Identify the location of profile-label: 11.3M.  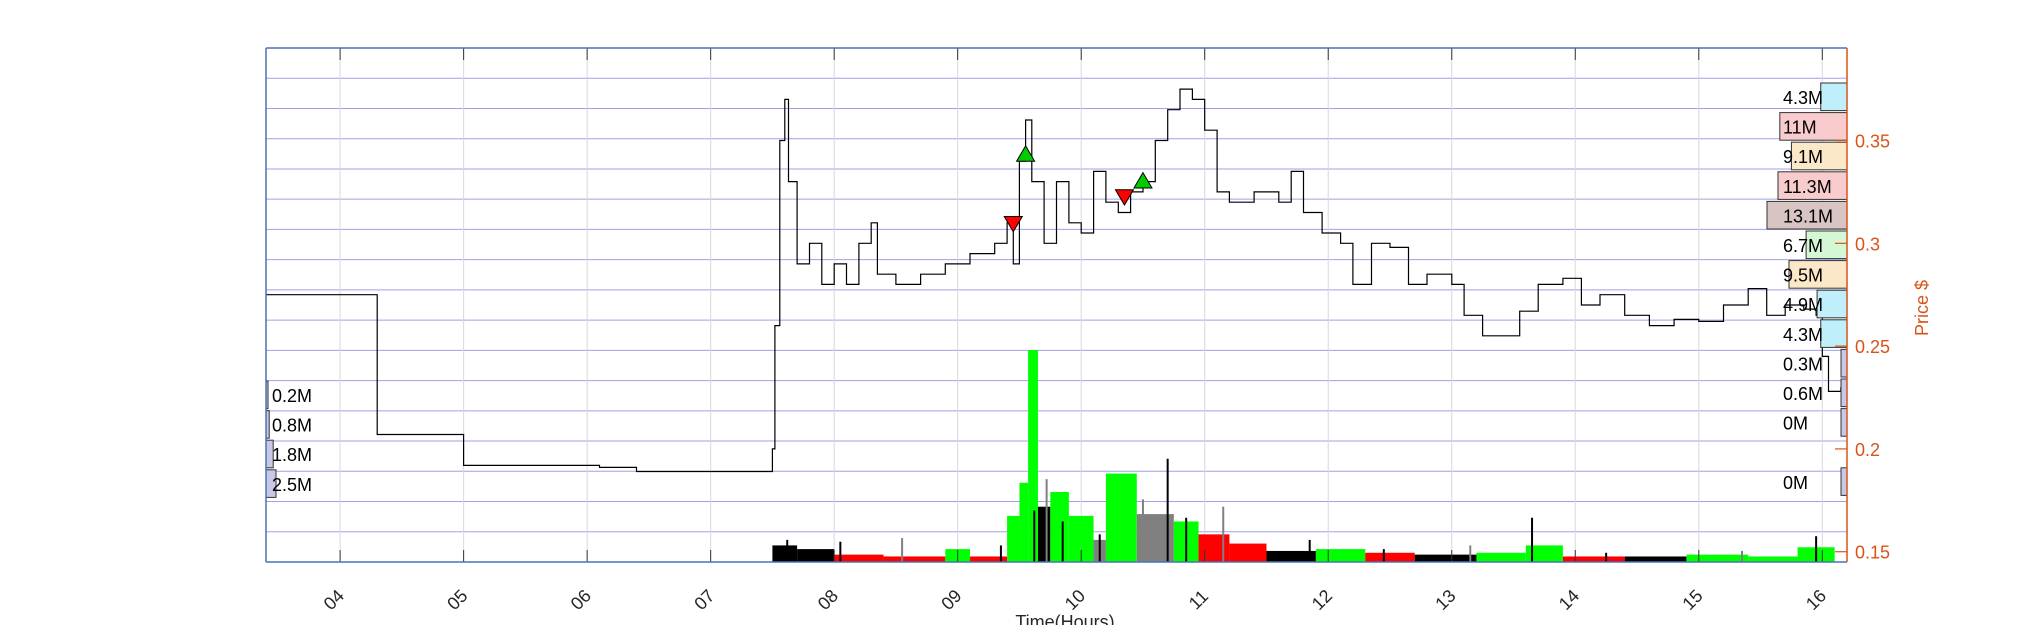
(1807, 187).